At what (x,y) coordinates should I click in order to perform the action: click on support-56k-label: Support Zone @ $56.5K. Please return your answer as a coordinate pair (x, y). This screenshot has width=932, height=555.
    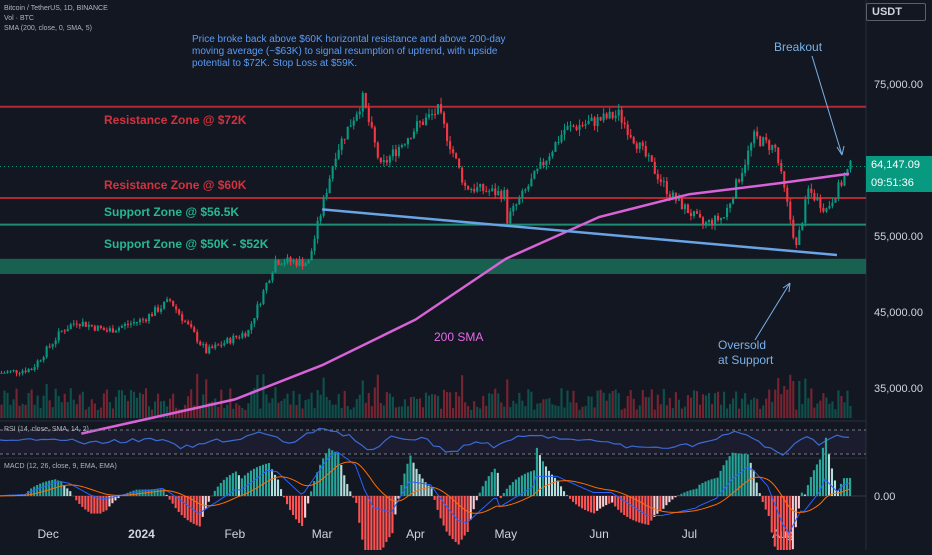
    Looking at the image, I should click on (171, 212).